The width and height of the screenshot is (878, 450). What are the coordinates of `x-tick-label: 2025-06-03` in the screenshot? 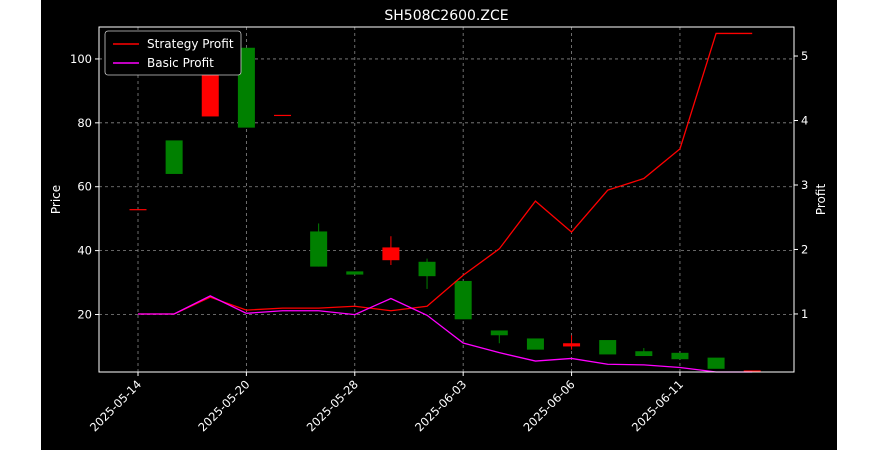 It's located at (440, 405).